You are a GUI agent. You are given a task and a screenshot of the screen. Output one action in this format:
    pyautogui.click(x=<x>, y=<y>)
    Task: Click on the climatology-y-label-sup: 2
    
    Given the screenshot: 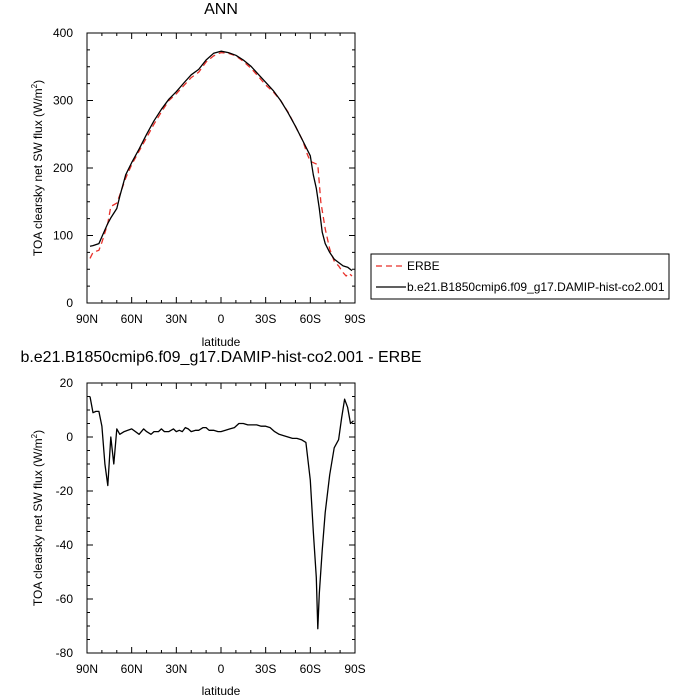 What is the action you would take?
    pyautogui.click(x=34, y=85)
    